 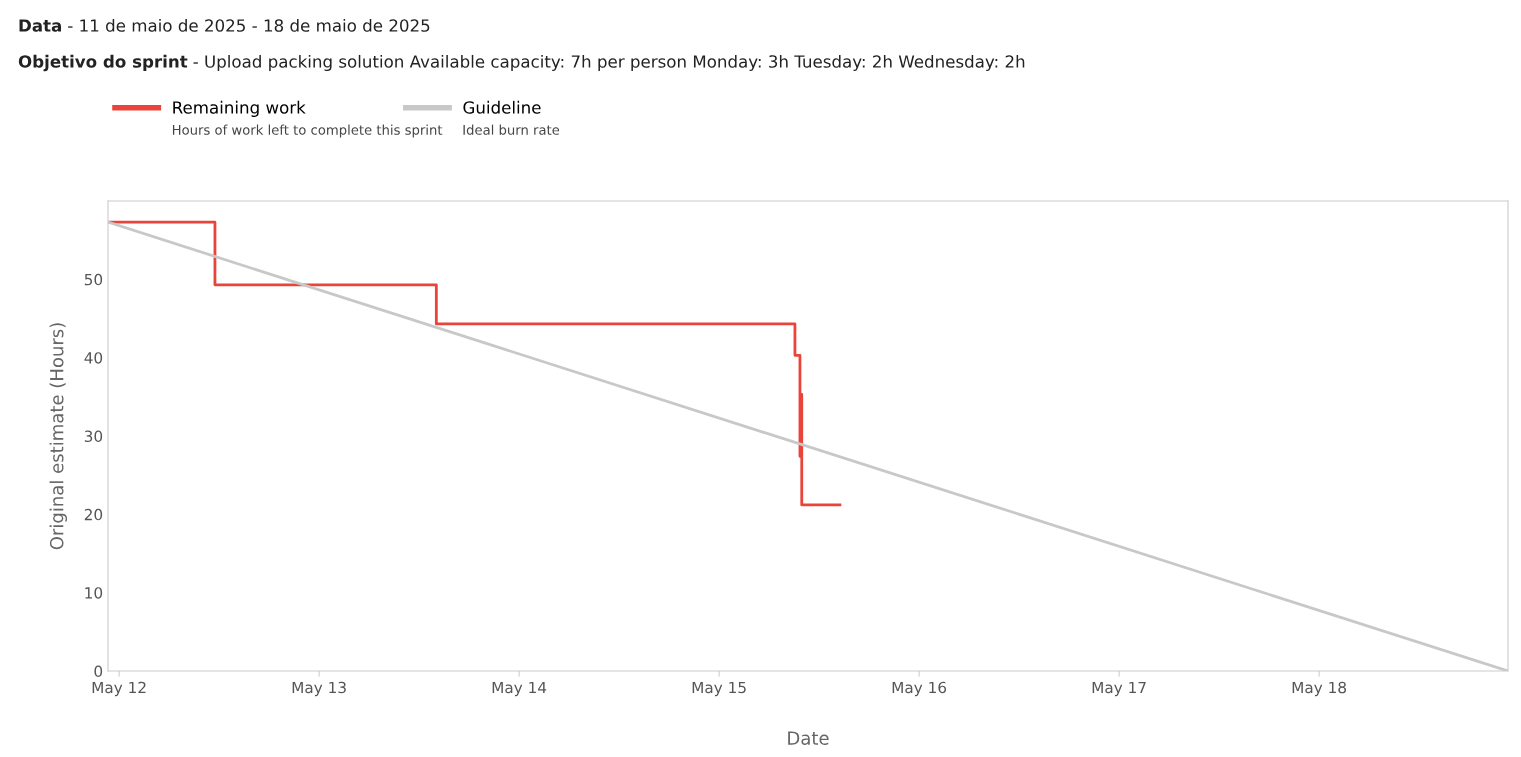 What do you see at coordinates (93, 358) in the screenshot?
I see `y-tick-label: 40` at bounding box center [93, 358].